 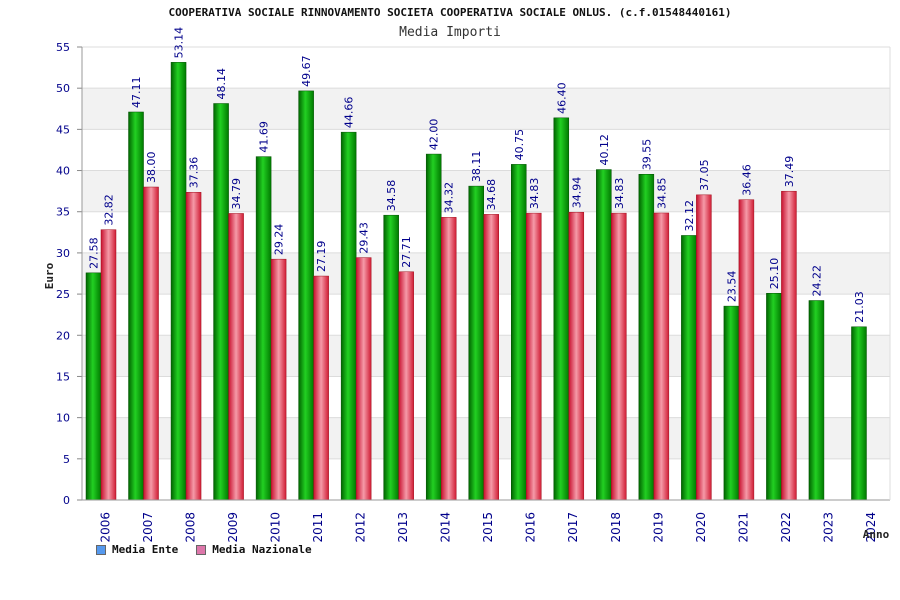 What do you see at coordinates (94, 253) in the screenshot?
I see `data-label: 27.58` at bounding box center [94, 253].